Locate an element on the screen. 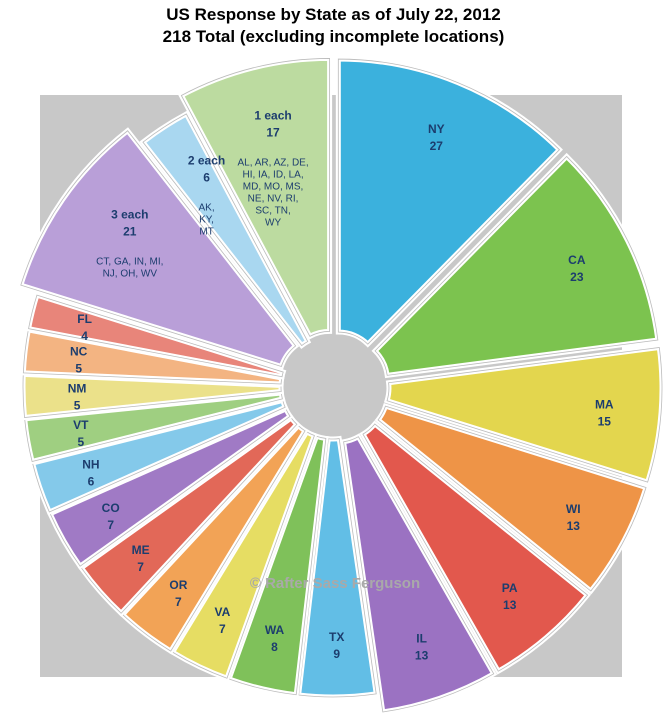 This screenshot has height=719, width=667. pie-slice-outline-2-each is located at coordinates (225, 230).